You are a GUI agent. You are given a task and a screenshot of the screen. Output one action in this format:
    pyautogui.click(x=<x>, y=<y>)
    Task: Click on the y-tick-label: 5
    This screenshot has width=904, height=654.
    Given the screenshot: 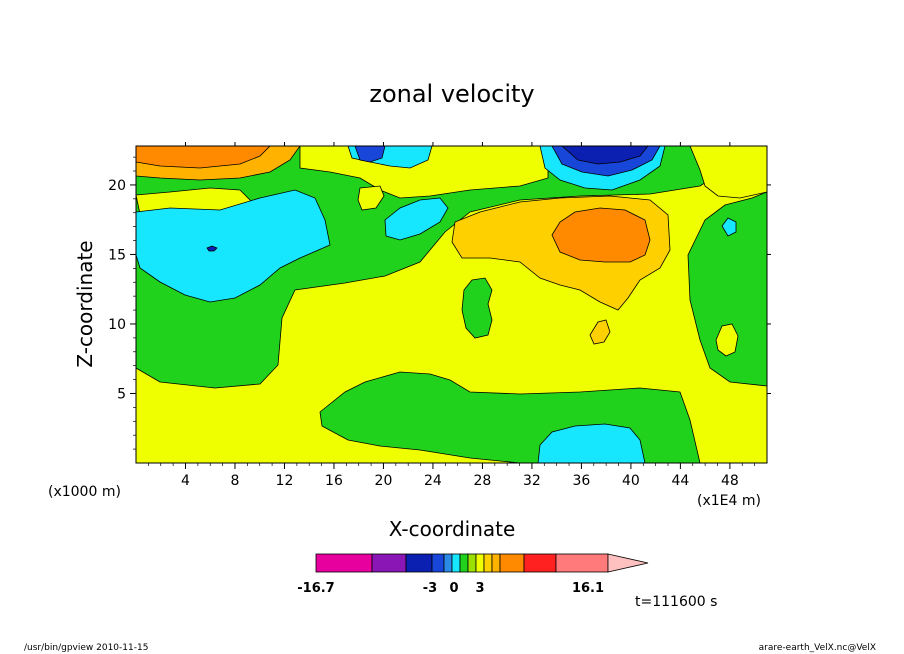 What is the action you would take?
    pyautogui.click(x=121, y=394)
    